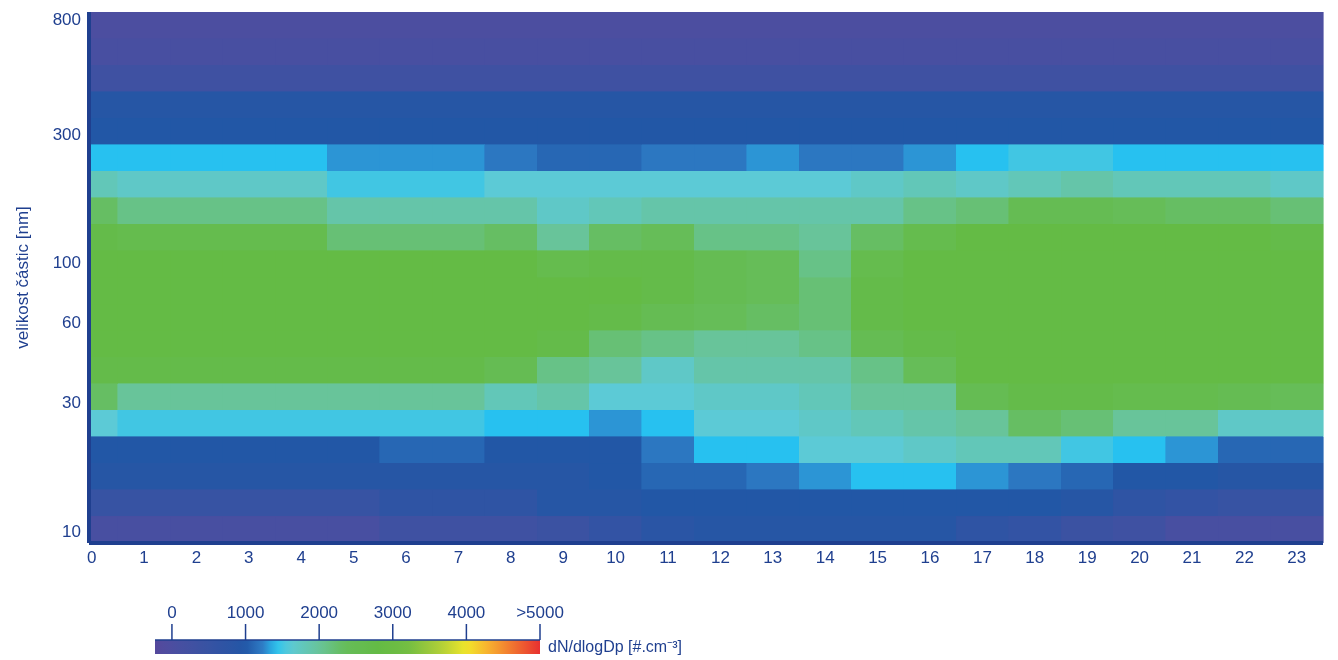 This screenshot has width=1338, height=660. I want to click on x-tick-label: 20, so click(1140, 558).